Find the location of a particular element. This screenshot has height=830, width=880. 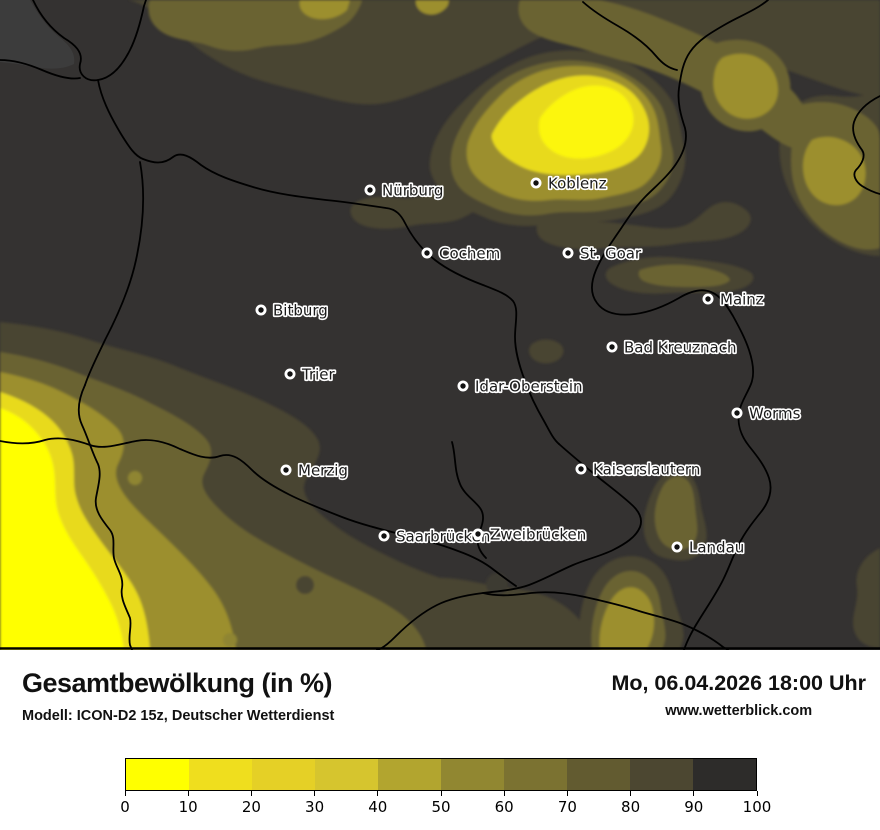

region-nw-shade is located at coordinates (37, 34).